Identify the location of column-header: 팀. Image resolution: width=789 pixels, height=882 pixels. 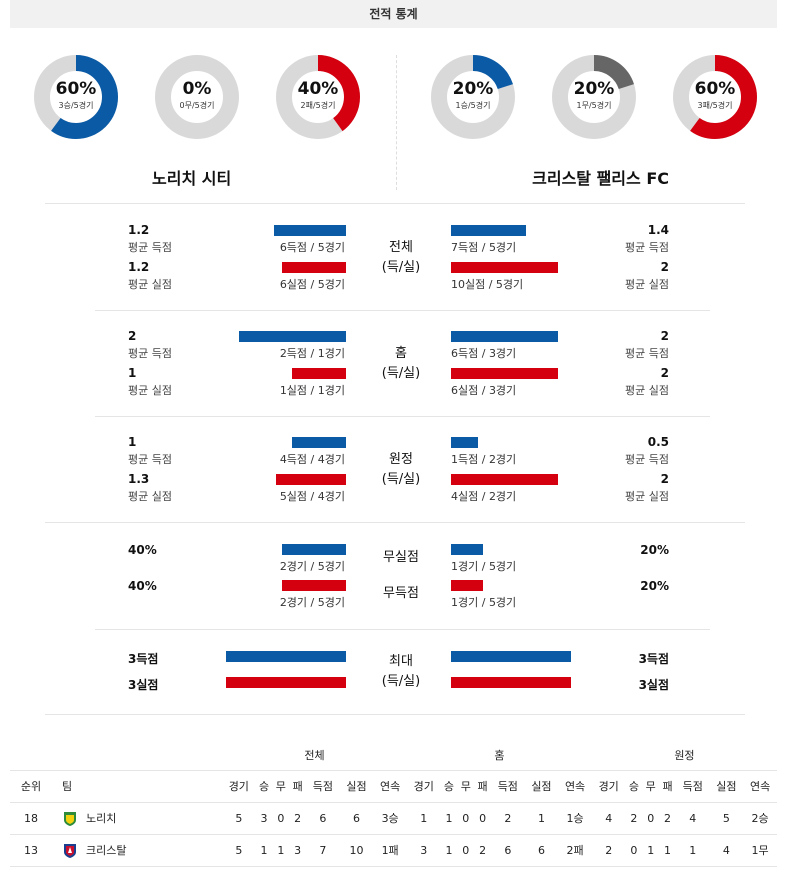
(137, 786).